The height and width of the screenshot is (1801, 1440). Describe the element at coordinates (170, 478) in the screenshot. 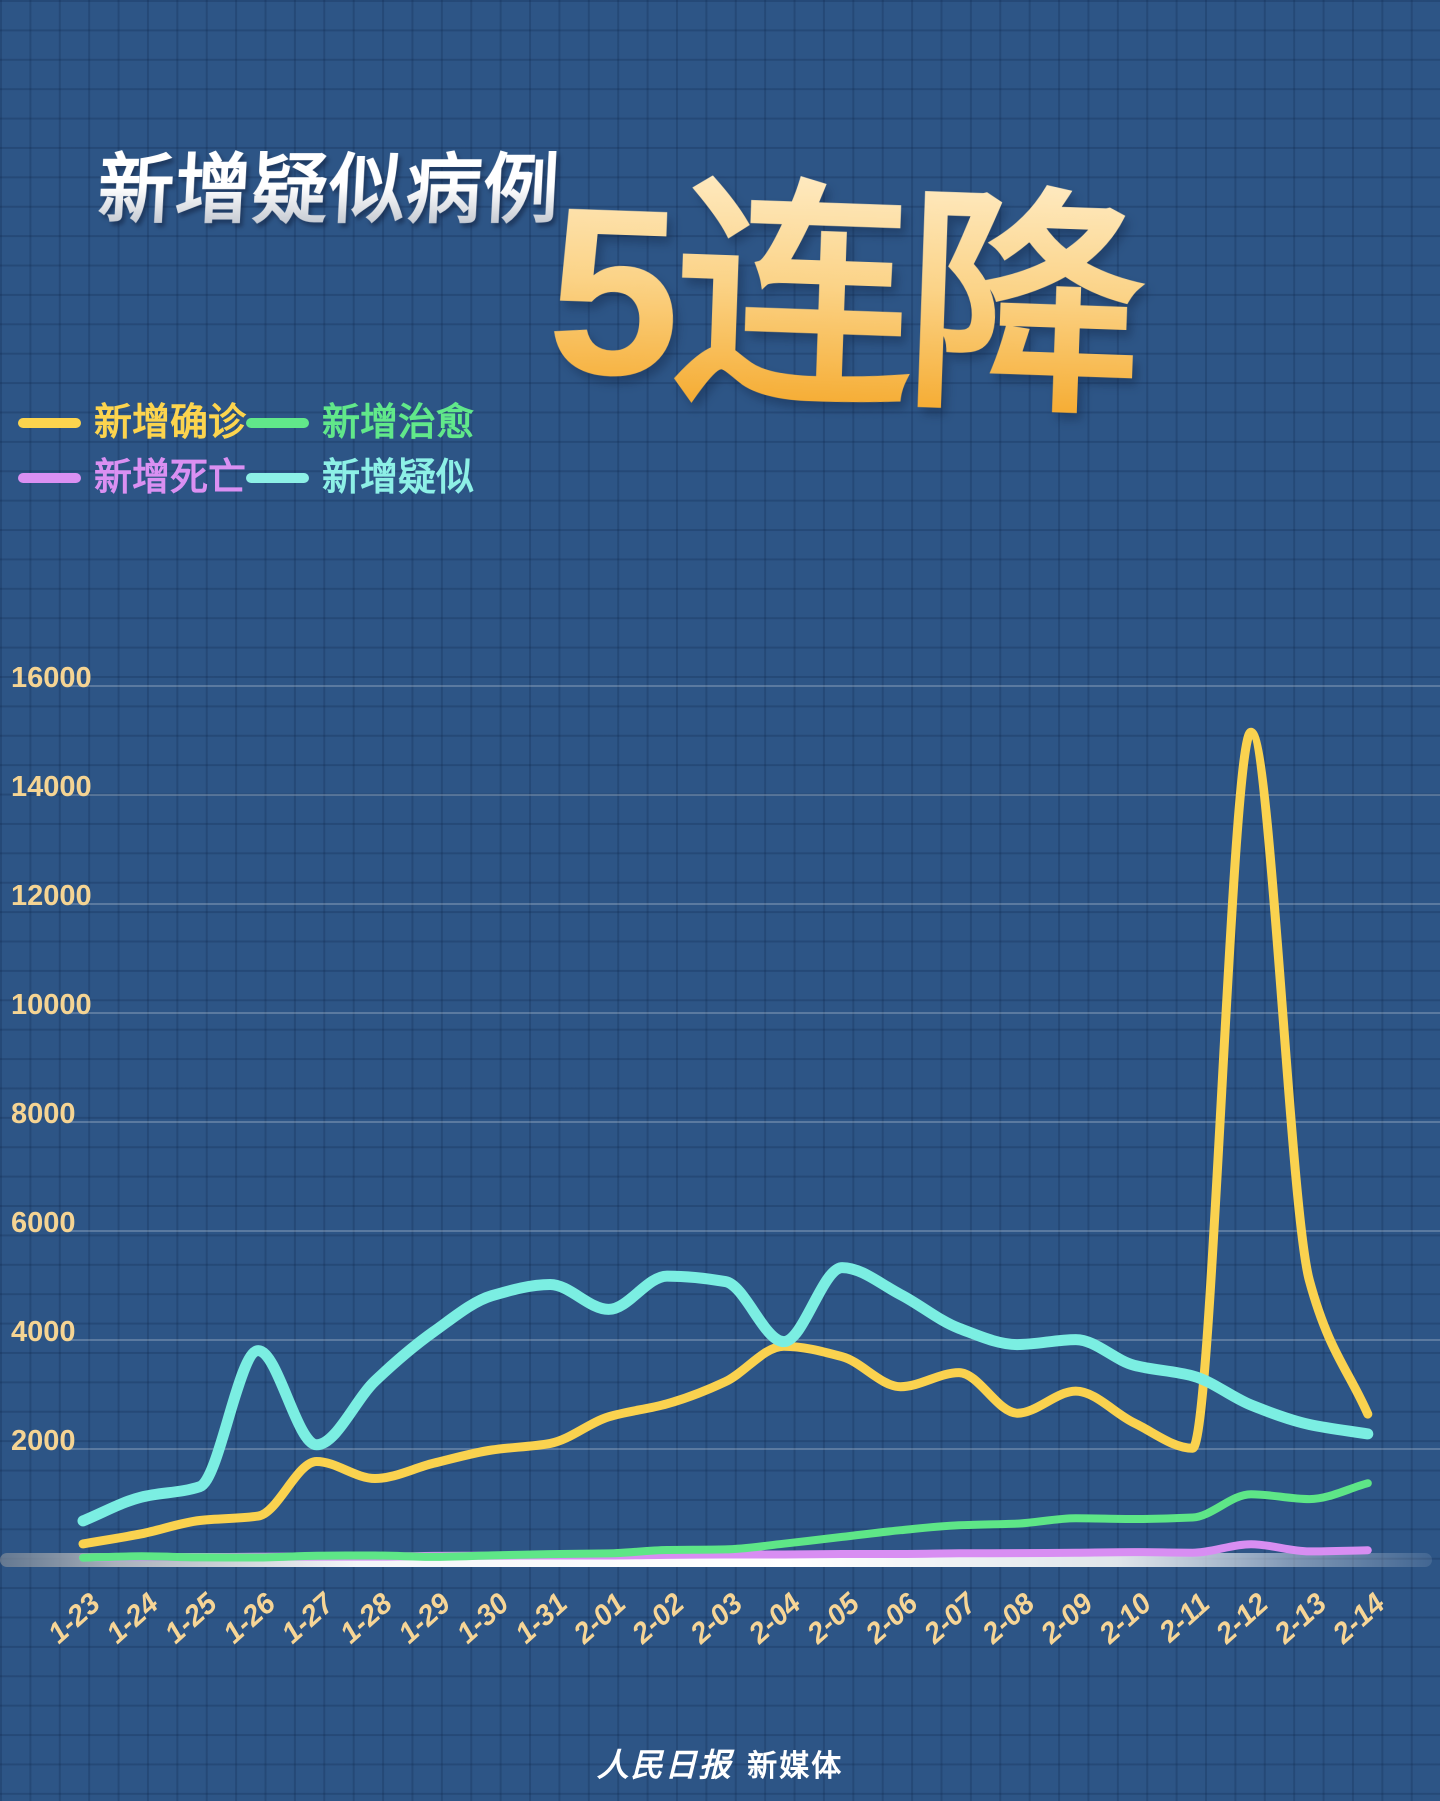

I see `legend-label: 新增死亡` at that location.